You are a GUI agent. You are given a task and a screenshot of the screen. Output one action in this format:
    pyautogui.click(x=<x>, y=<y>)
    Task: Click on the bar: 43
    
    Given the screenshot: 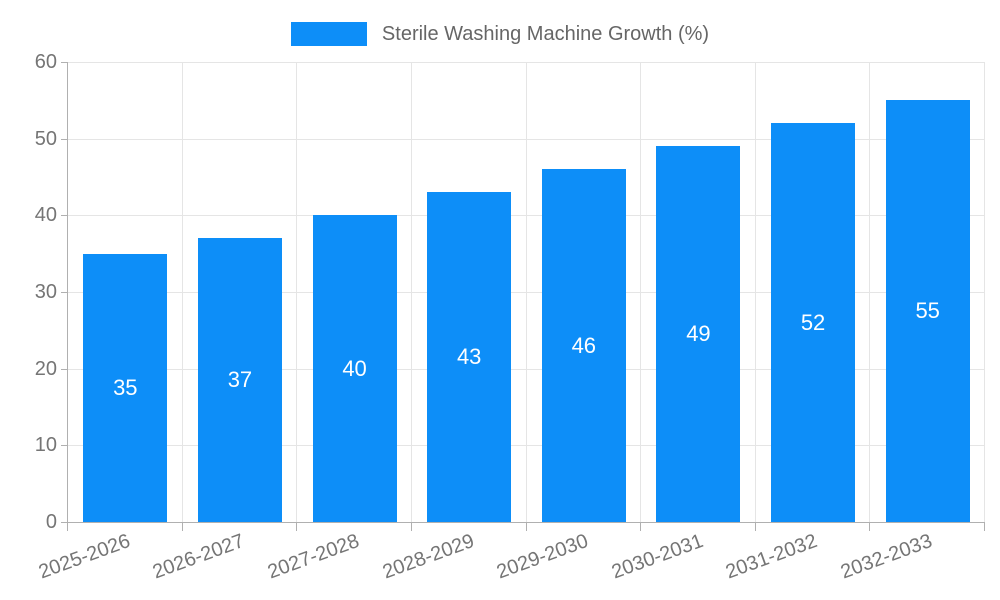 What is the action you would take?
    pyautogui.click(x=469, y=357)
    